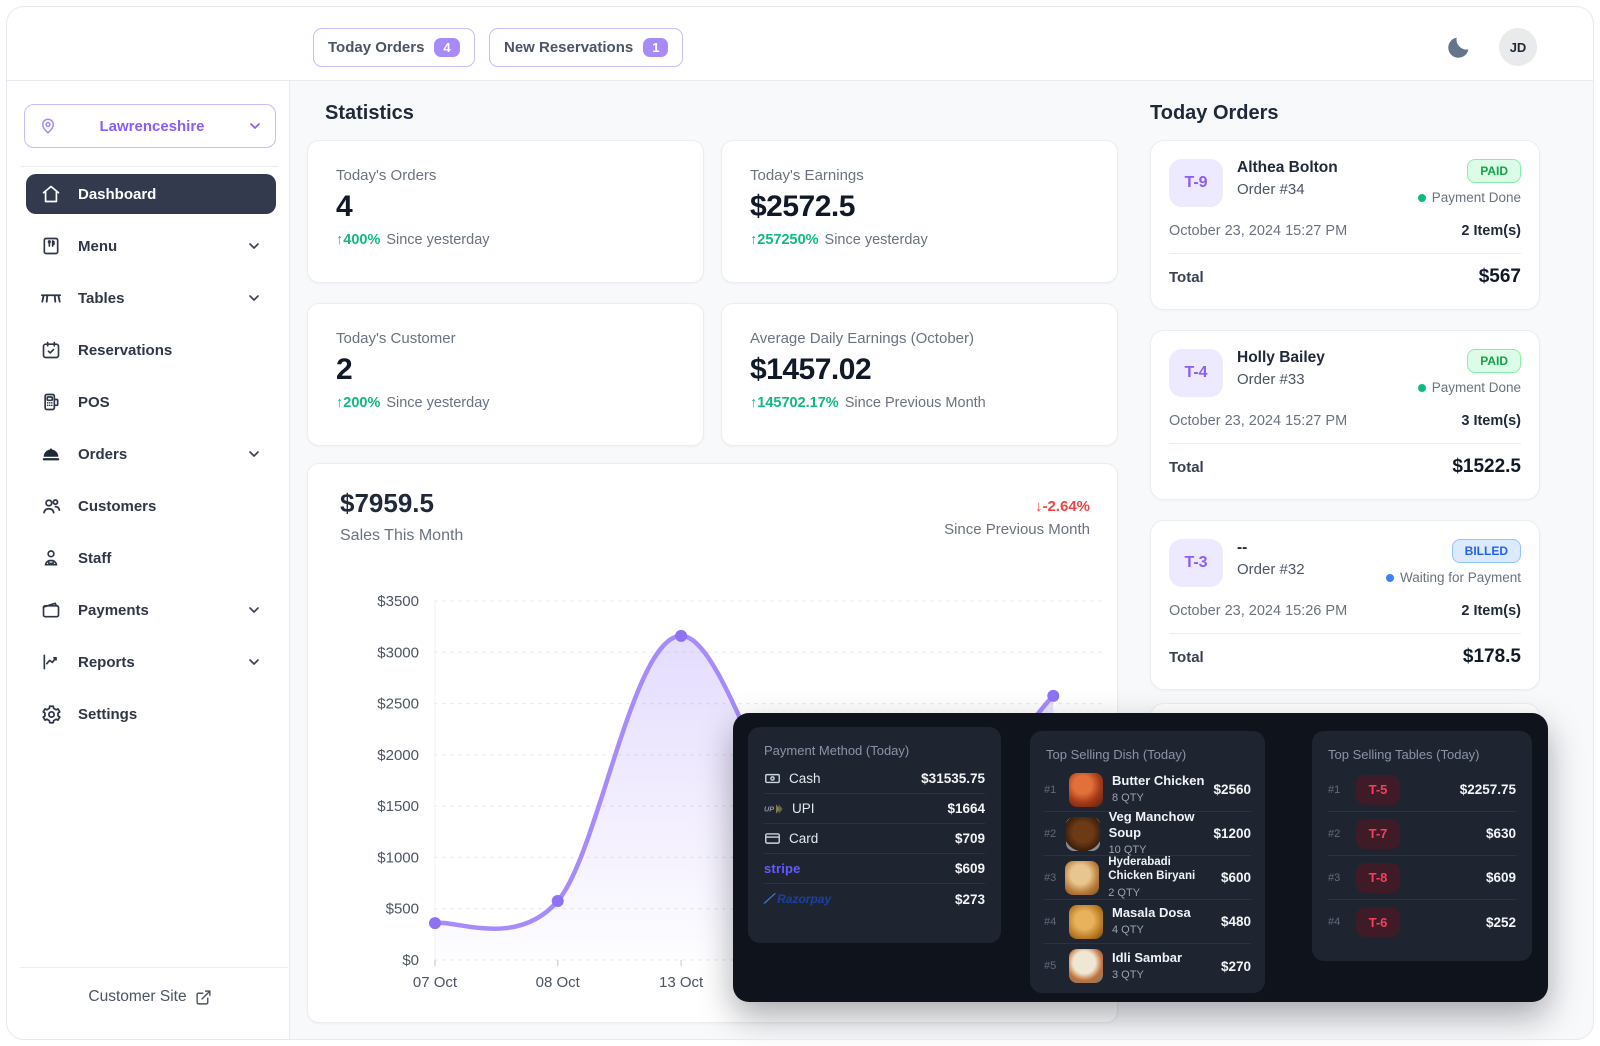 The height and width of the screenshot is (1046, 1600). I want to click on sales-total: $7959.5, so click(387, 503).